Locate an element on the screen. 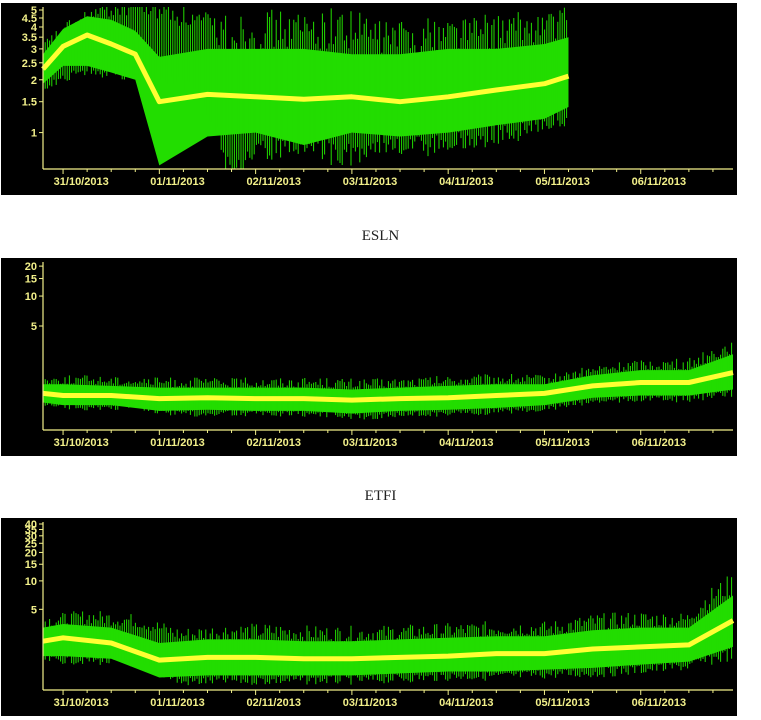 This screenshot has height=720, width=761. y-tick-label: 2 is located at coordinates (34, 81).